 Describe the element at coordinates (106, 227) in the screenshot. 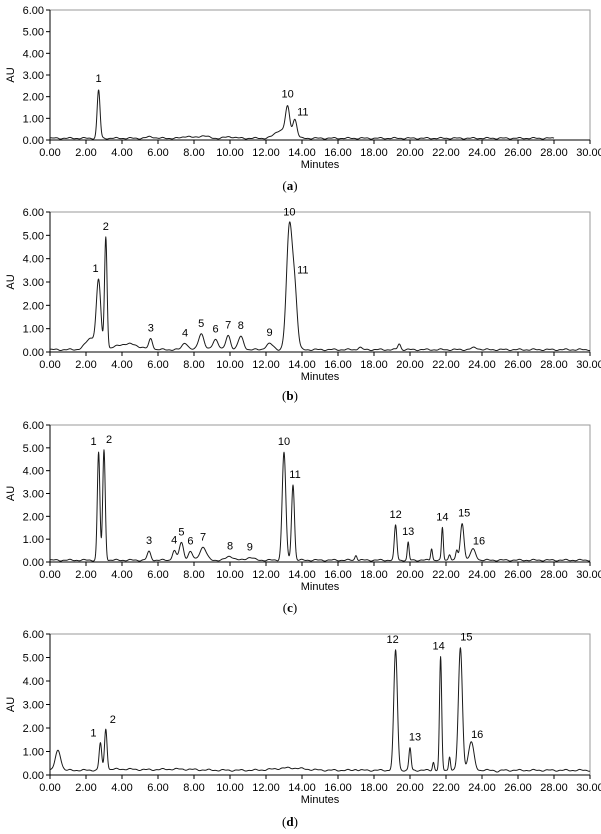

I see `peak-label: 2` at that location.